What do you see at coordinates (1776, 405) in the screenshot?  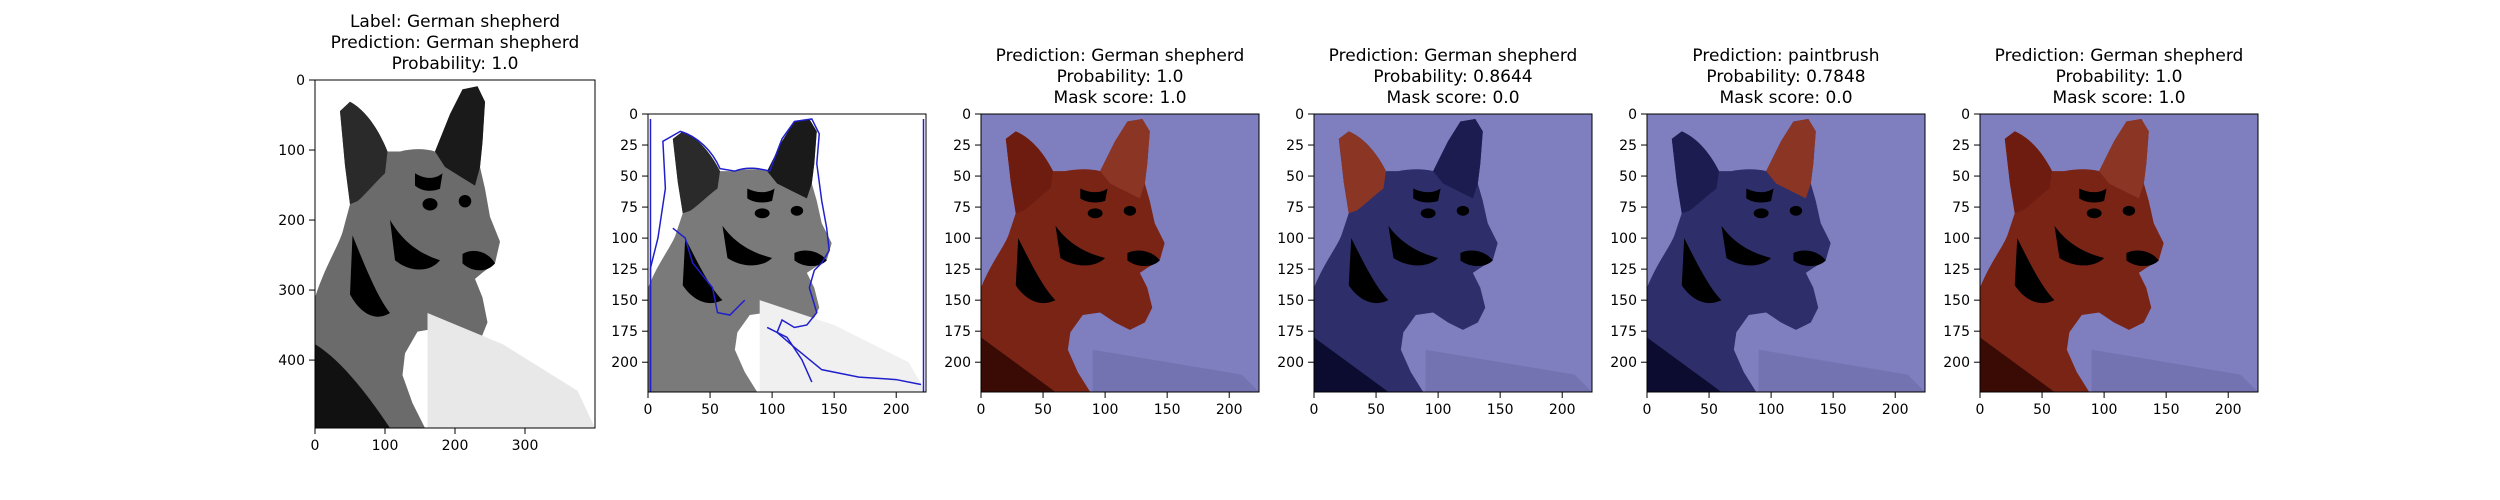 I see `x-axis-mask-3: 0 50 100 150 200` at bounding box center [1776, 405].